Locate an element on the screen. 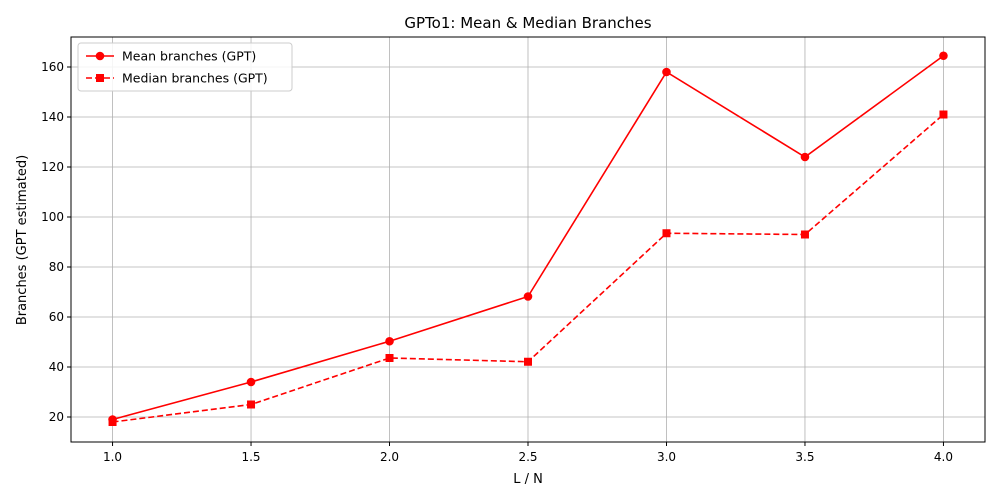  y-tick-label: 100 is located at coordinates (52, 217).